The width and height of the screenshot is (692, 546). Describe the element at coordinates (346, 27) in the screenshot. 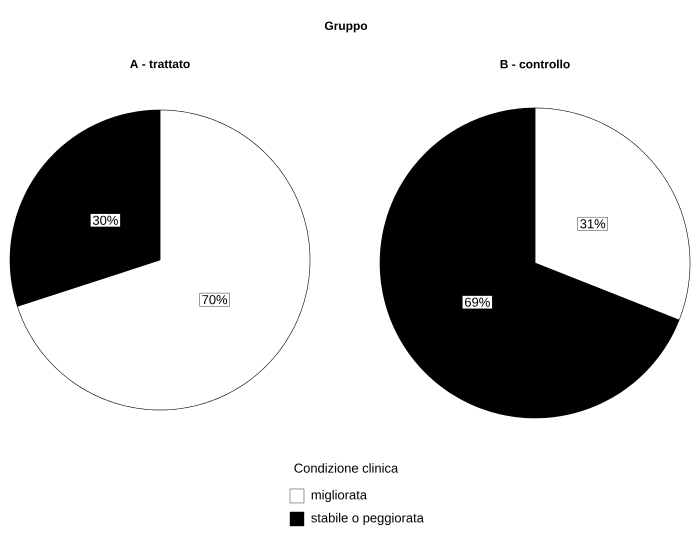

I see `chart-title: Gruppo` at that location.